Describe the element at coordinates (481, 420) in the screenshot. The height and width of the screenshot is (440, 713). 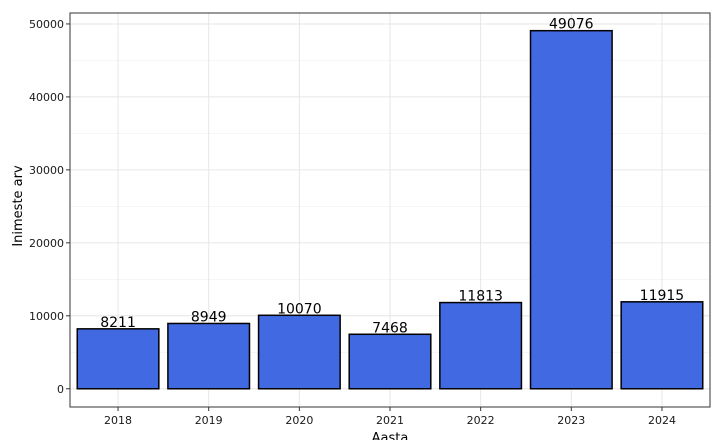
I see `x-tick-label-2022: 2022` at that location.